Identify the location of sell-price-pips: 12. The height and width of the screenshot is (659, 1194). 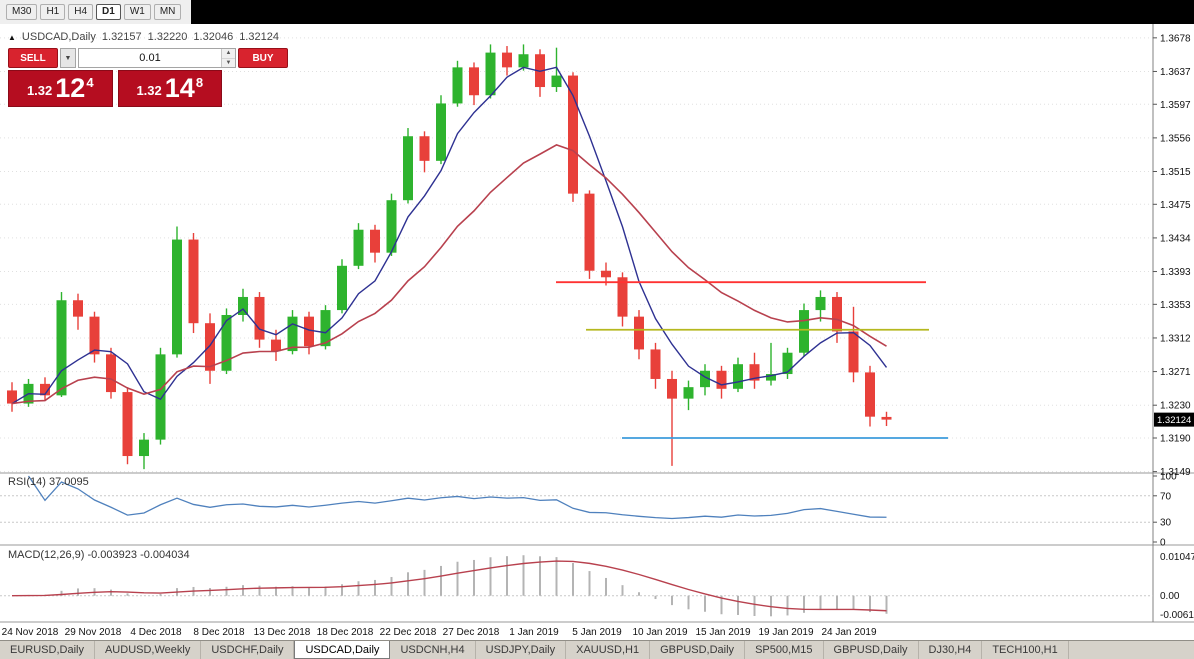
(70, 88).